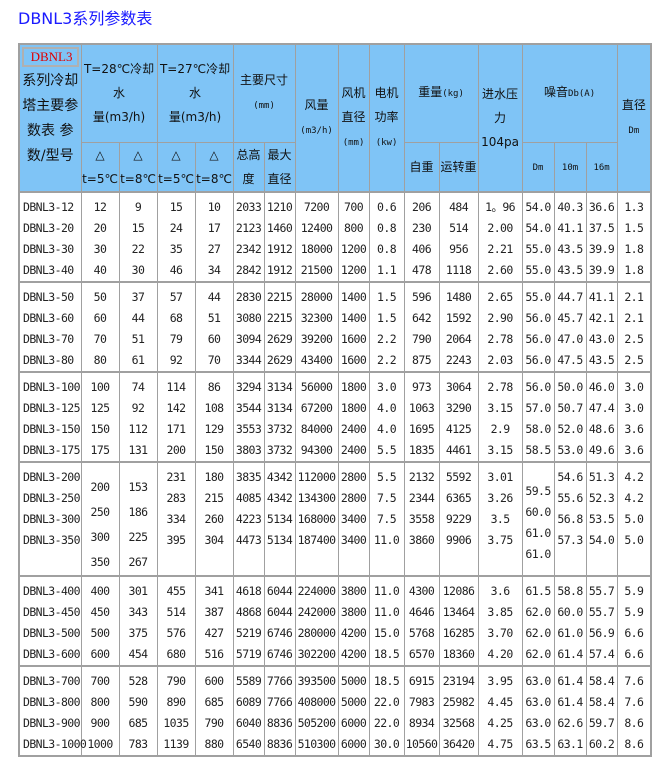 This screenshot has width=665, height=757. I want to click on table-value: 17, so click(214, 227).